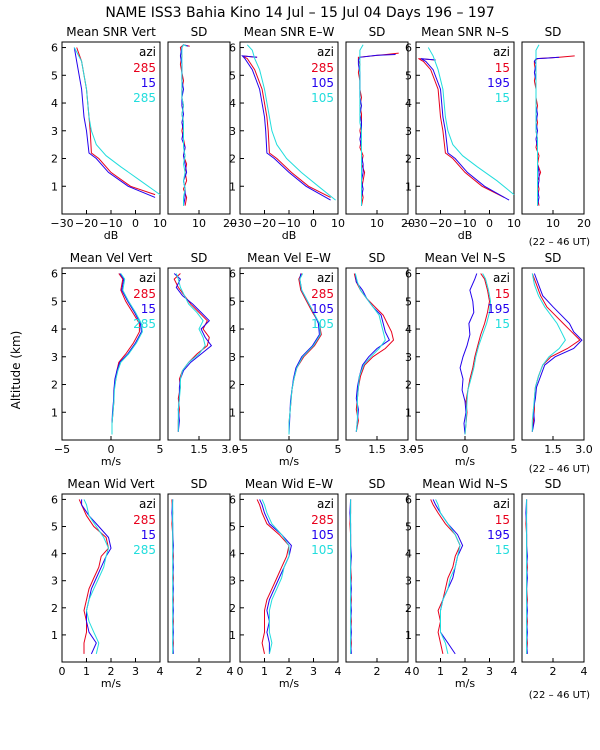 This screenshot has height=750, width=600. Describe the element at coordinates (489, 671) in the screenshot. I see `x-tick-label: 3` at that location.